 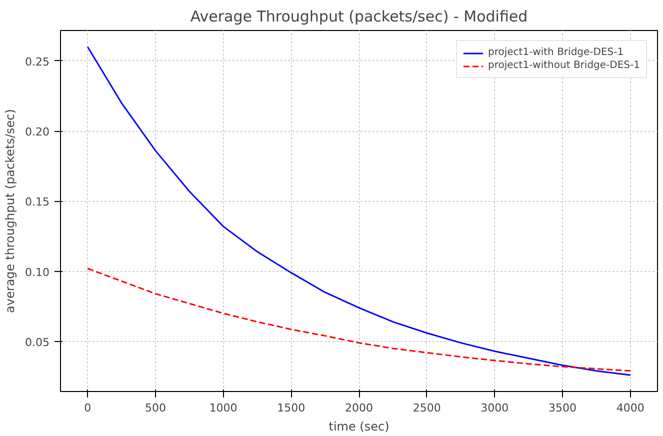 What do you see at coordinates (37, 342) in the screenshot?
I see `y-tick-label: 0.05` at bounding box center [37, 342].